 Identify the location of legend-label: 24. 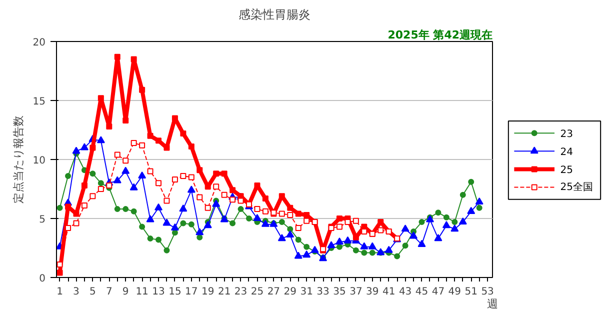
(566, 152).